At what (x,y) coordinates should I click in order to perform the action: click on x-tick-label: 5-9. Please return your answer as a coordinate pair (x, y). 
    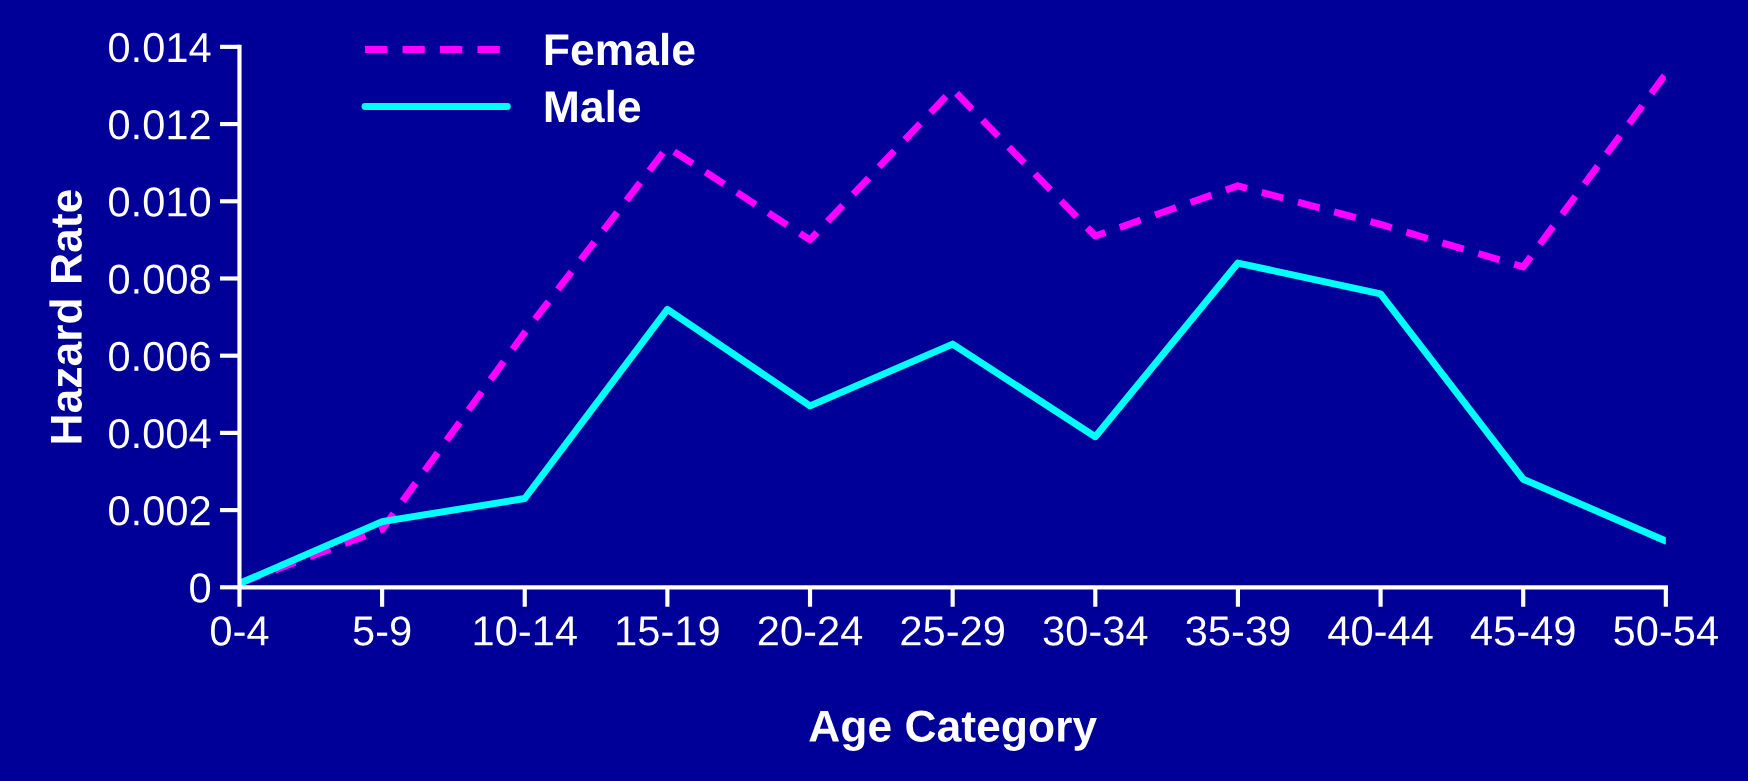
    Looking at the image, I should click on (382, 631).